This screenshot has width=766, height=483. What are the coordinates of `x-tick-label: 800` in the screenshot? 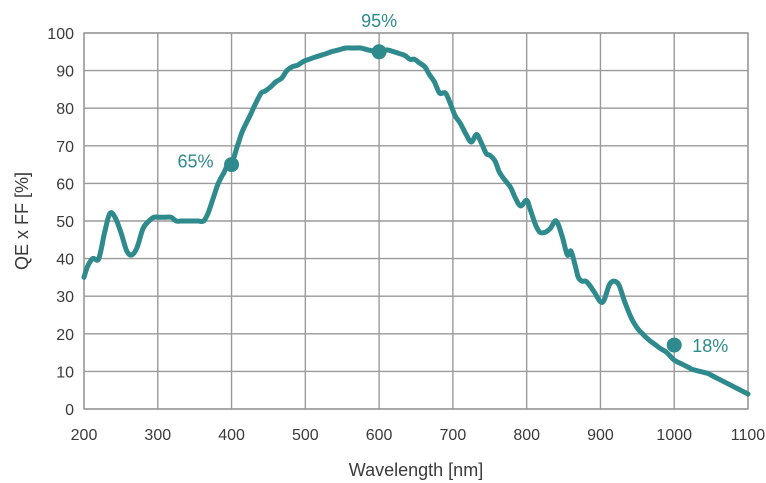 It's located at (526, 435).